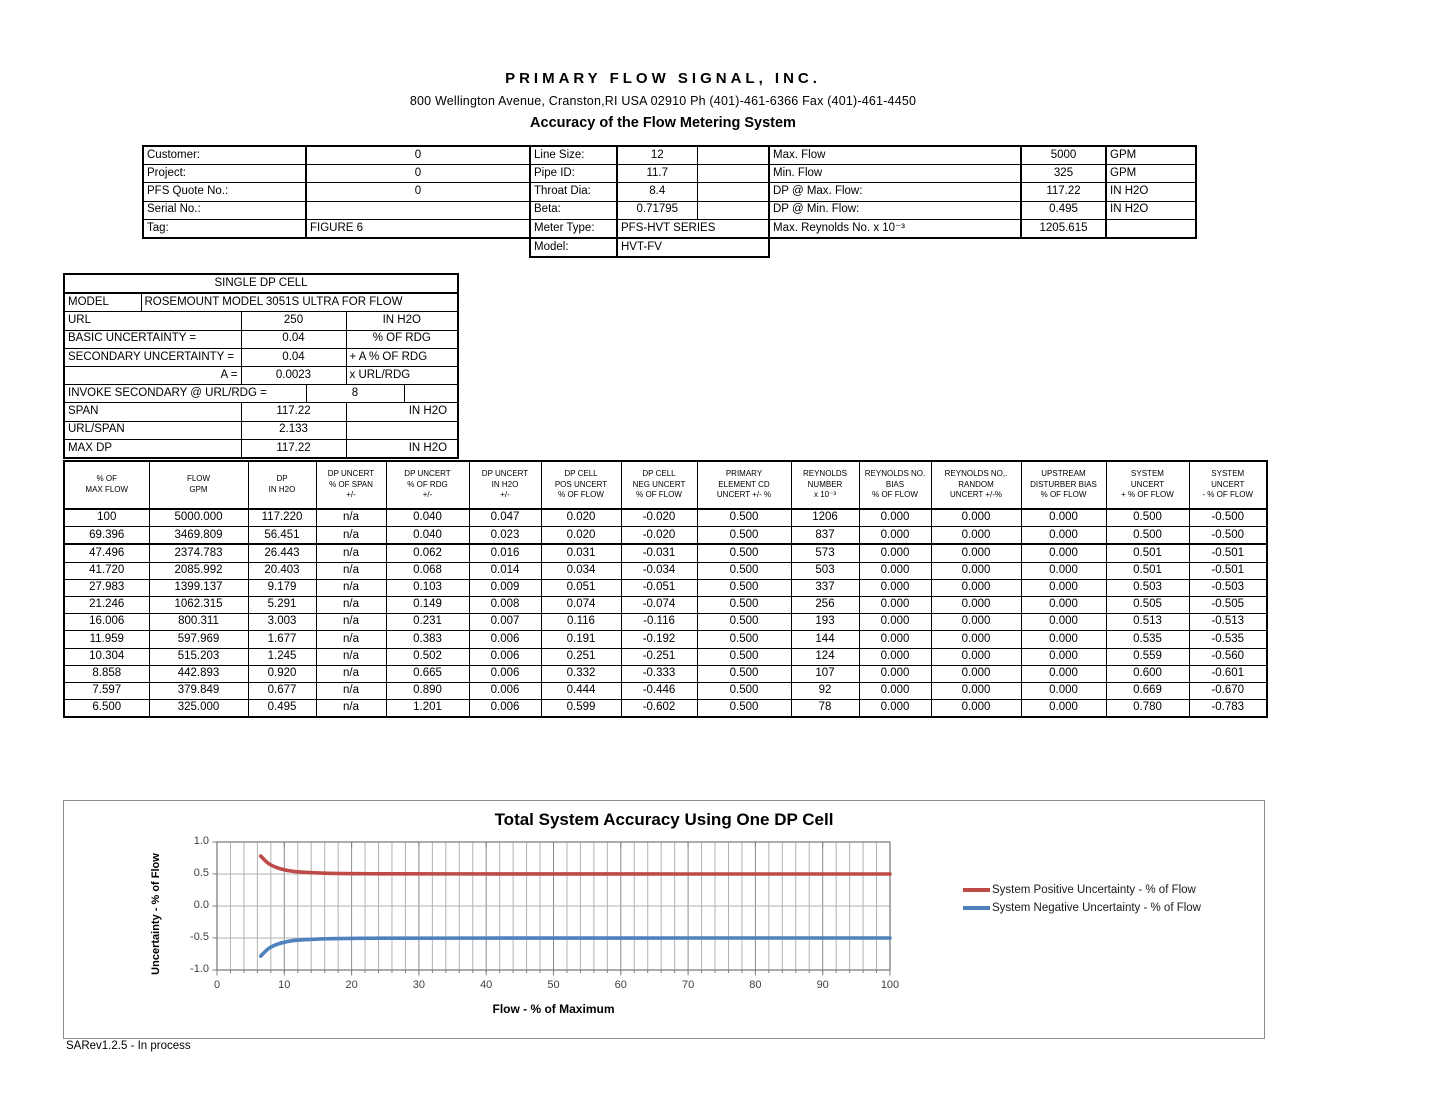  What do you see at coordinates (1228, 708) in the screenshot?
I see `table-cell: -0.783` at bounding box center [1228, 708].